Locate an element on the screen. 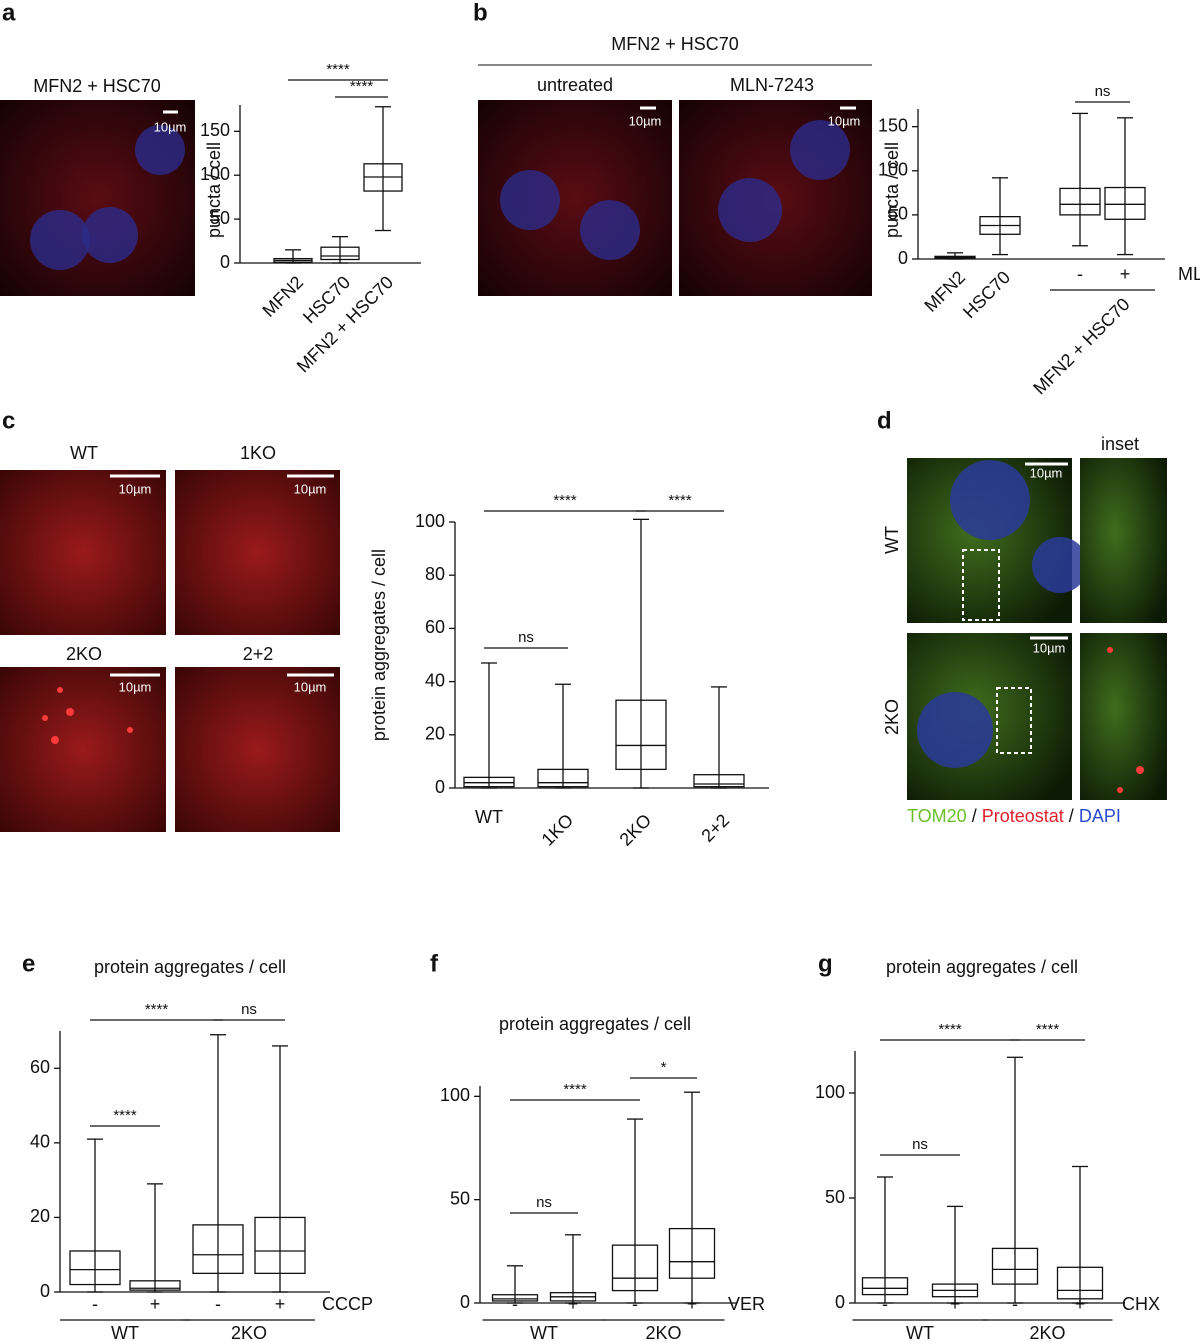  y-tick-label: 80 is located at coordinates (435, 574).